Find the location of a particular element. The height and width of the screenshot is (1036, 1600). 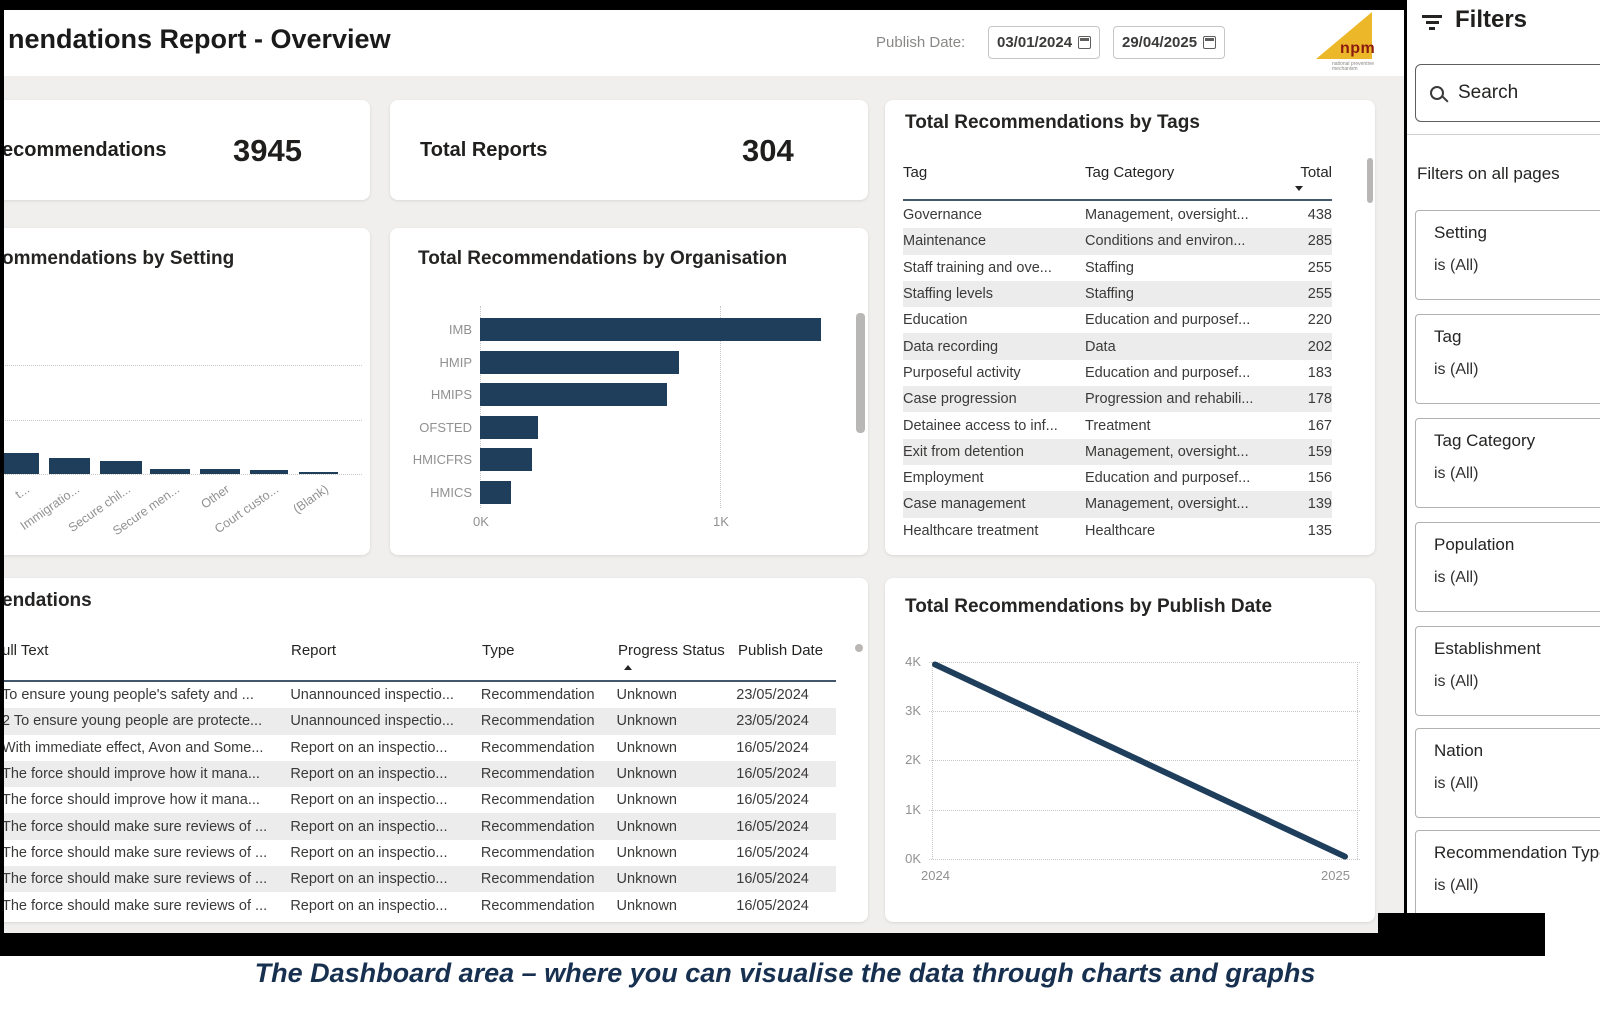

search-icon is located at coordinates (1437, 93).